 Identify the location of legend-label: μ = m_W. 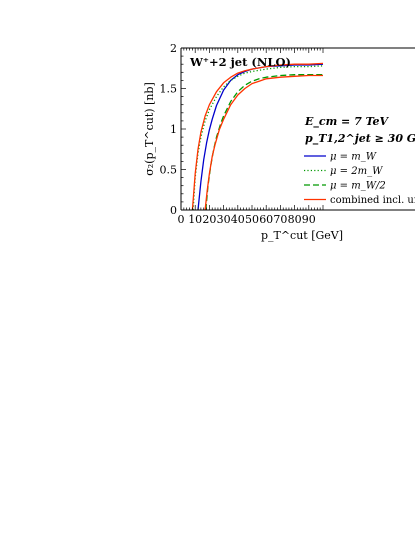
(353, 157).